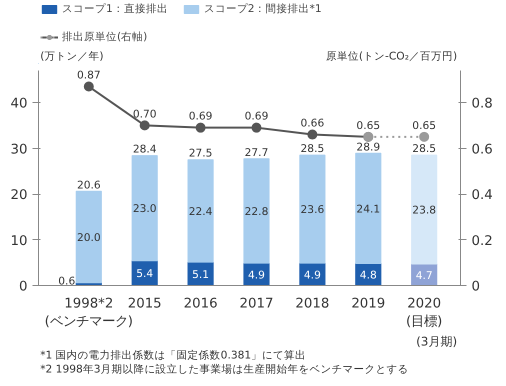  Describe the element at coordinates (368, 147) in the screenshot. I see `total-label: 28.9` at that location.